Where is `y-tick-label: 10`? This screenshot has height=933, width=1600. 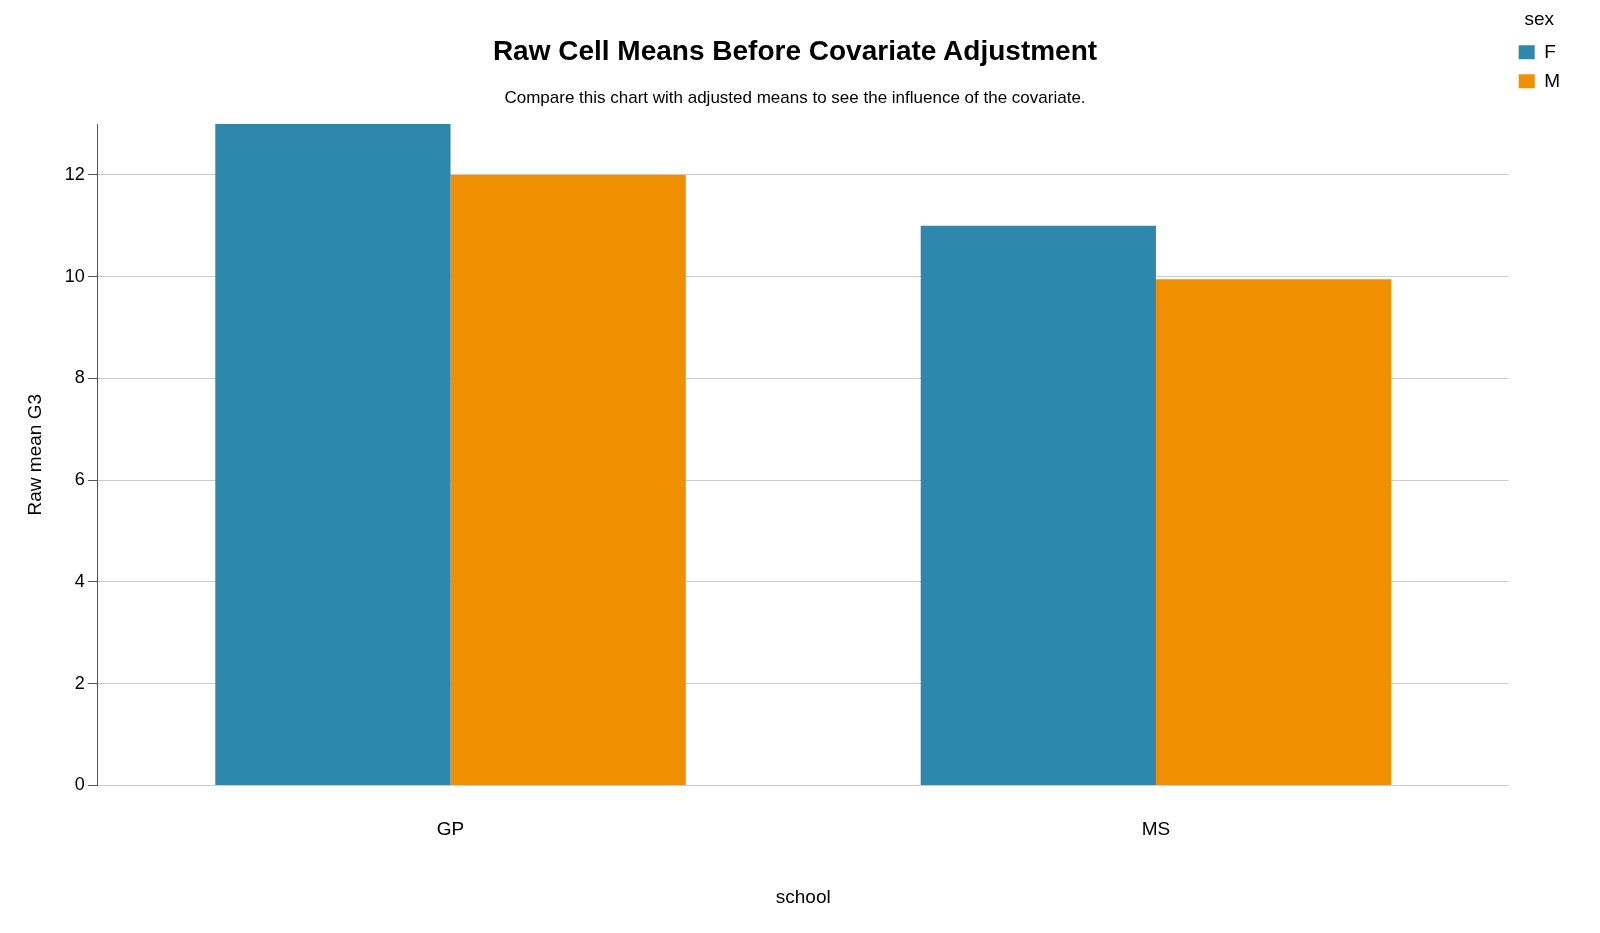
y-tick-label: 10 is located at coordinates (74, 275).